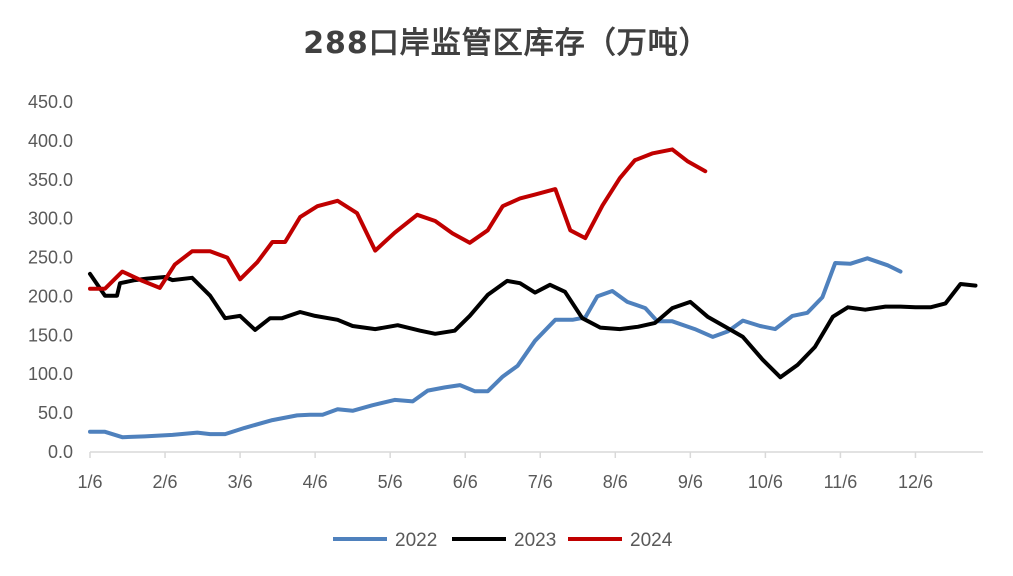  What do you see at coordinates (165, 482) in the screenshot?
I see `x-tick-label: 2/6` at bounding box center [165, 482].